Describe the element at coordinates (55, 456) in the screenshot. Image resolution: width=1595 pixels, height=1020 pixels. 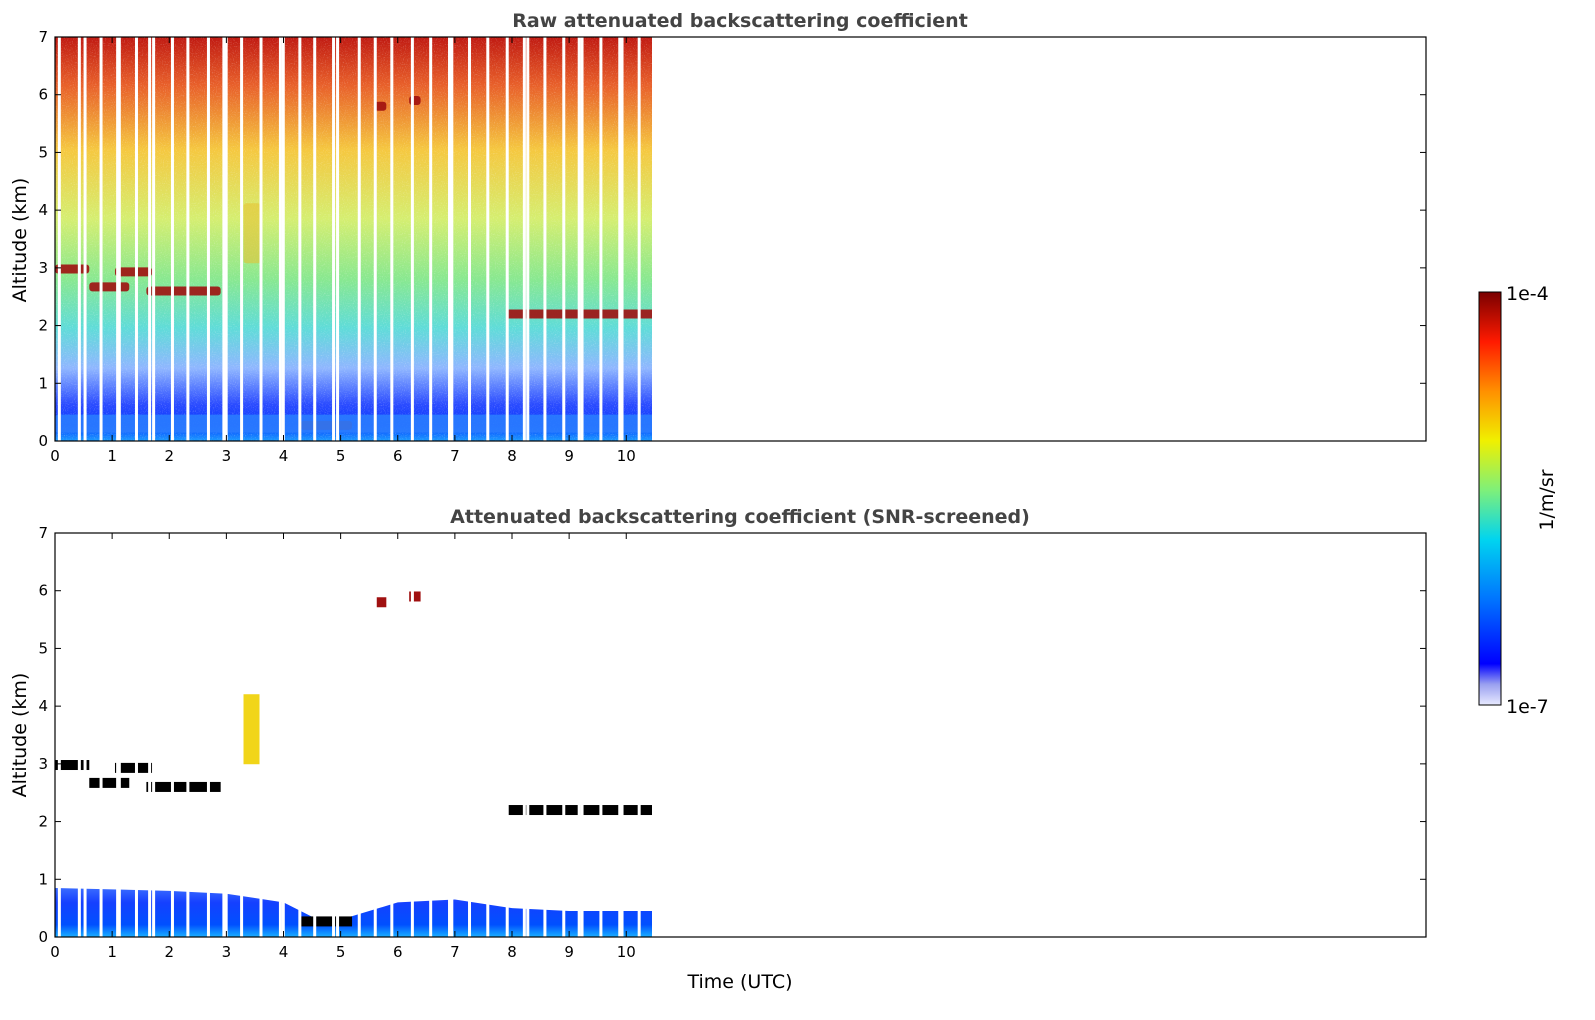
I see `x-tick-label: 0` at that location.